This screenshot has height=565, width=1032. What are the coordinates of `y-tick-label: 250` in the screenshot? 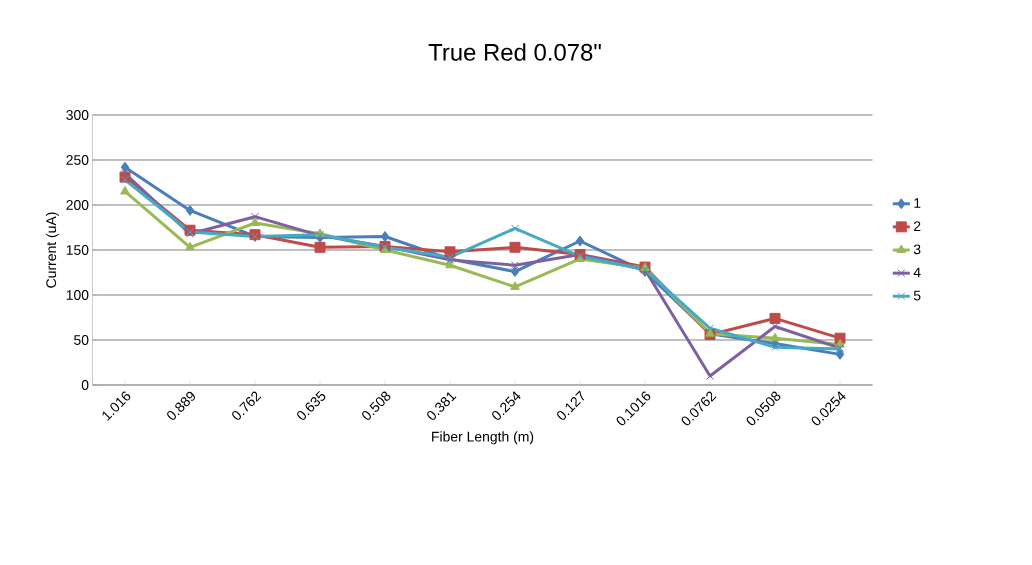 It's located at (77, 160).